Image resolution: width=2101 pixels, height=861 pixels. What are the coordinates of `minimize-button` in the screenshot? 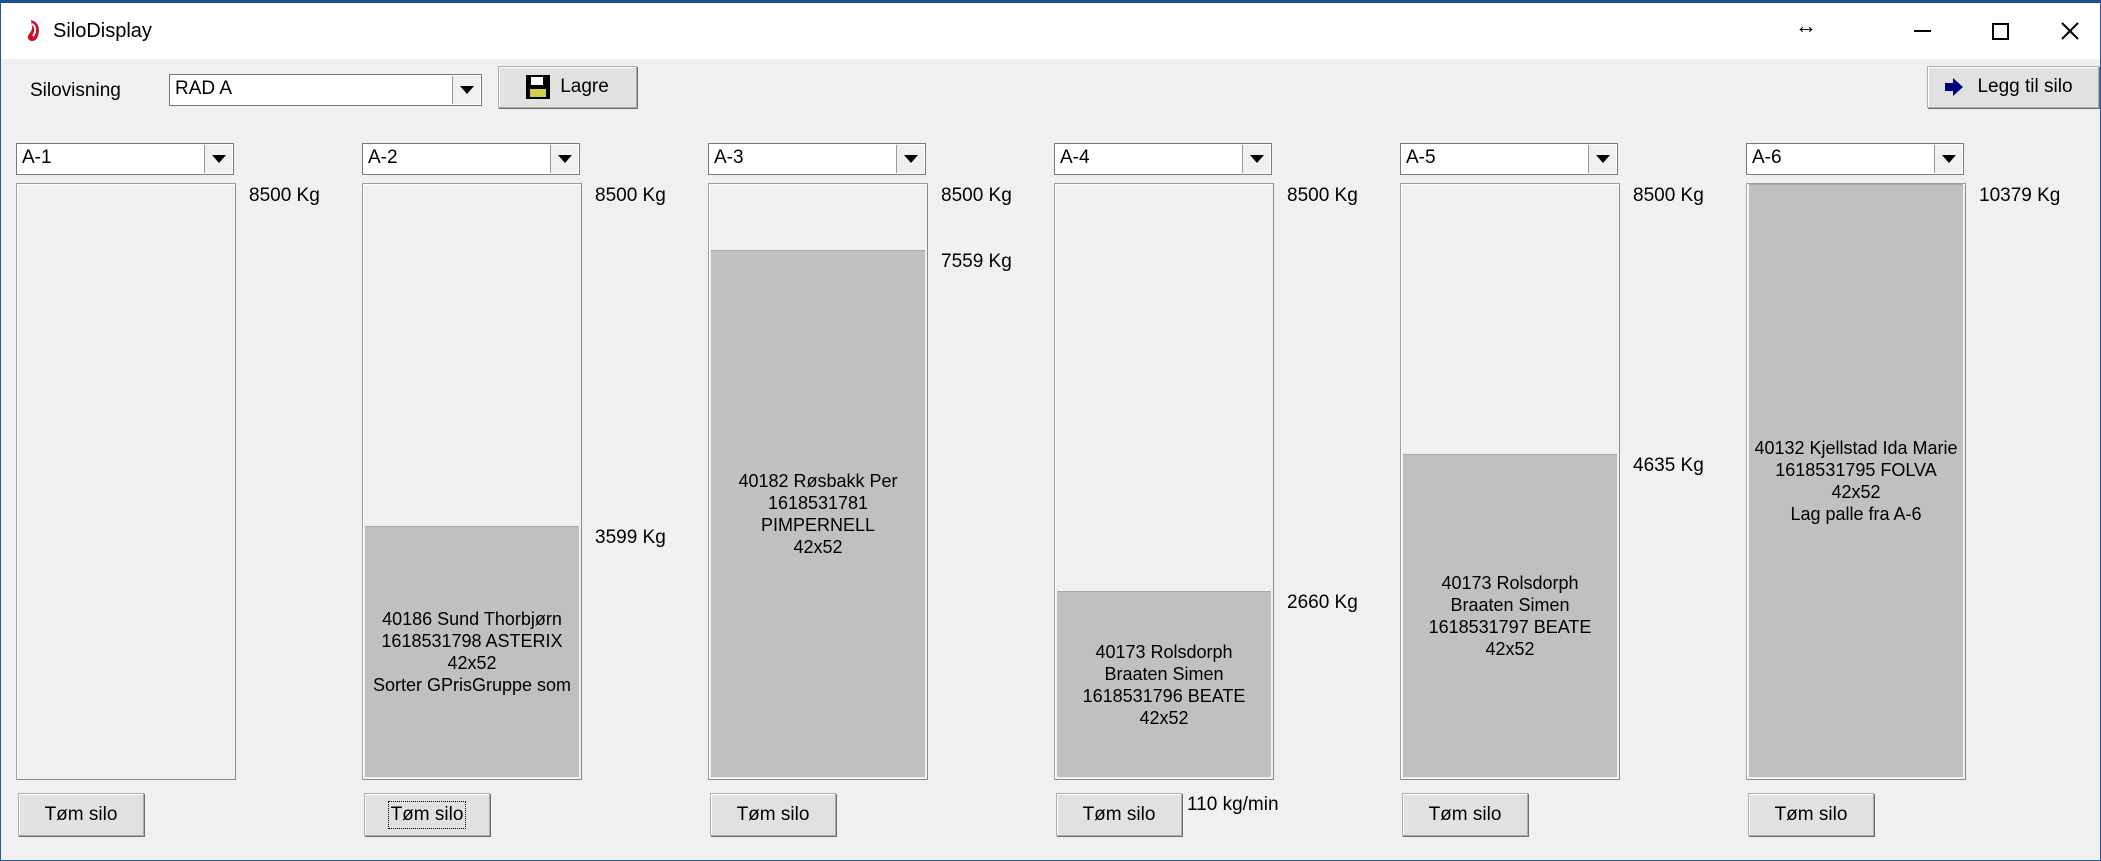 It's located at (1922, 31).